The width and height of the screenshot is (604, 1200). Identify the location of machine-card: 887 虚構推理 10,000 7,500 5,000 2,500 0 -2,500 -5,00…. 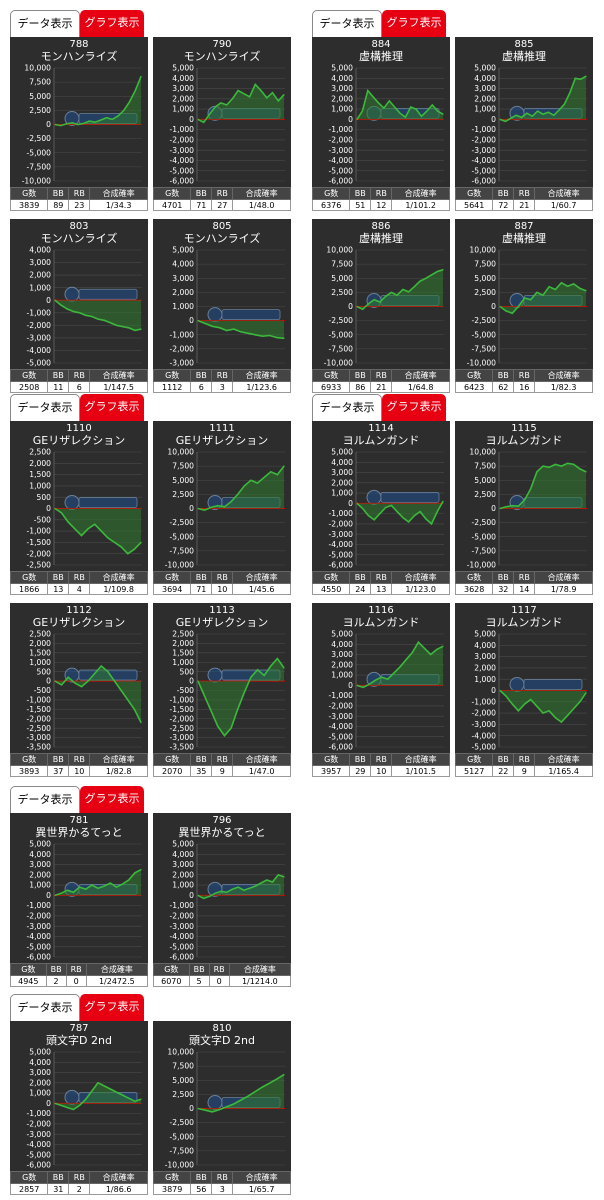
(523, 306).